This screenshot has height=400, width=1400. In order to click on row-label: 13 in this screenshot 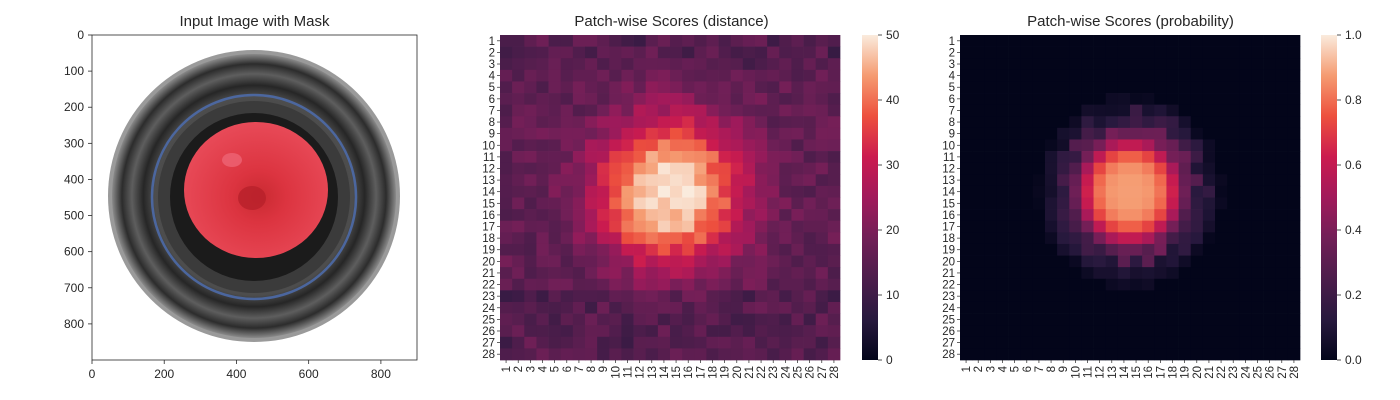, I will do `click(948, 181)`.